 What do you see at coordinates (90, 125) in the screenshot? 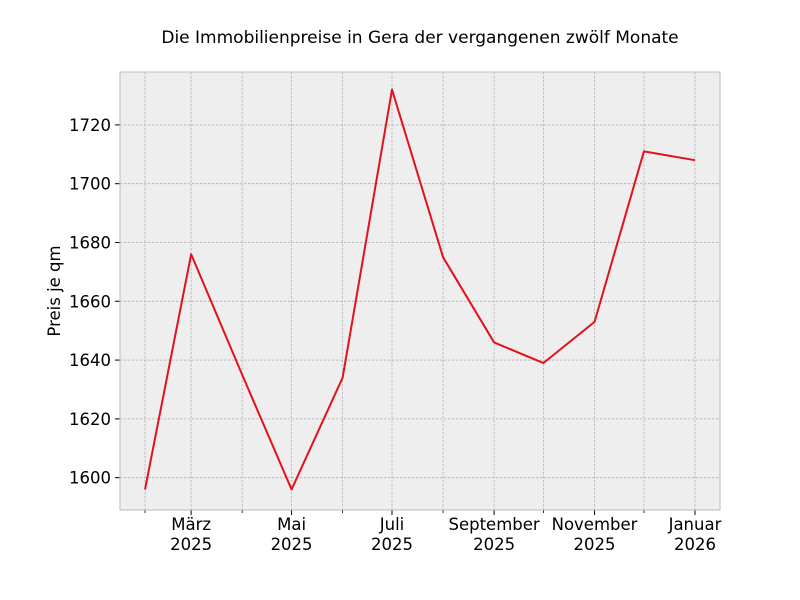
I see `y-tick-label: 1720` at bounding box center [90, 125].